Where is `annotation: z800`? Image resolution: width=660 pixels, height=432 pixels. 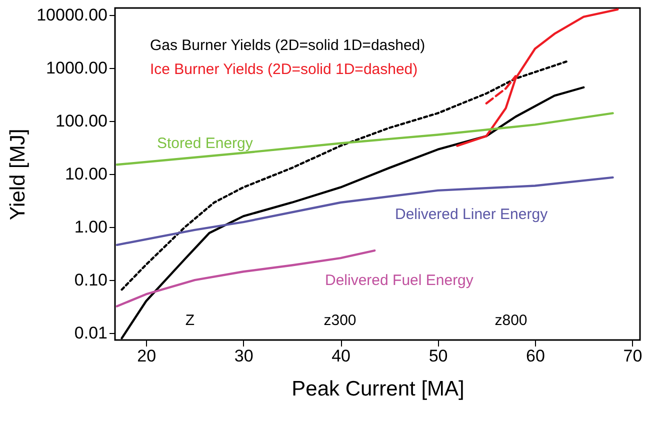 annotation: z800 is located at coordinates (511, 320).